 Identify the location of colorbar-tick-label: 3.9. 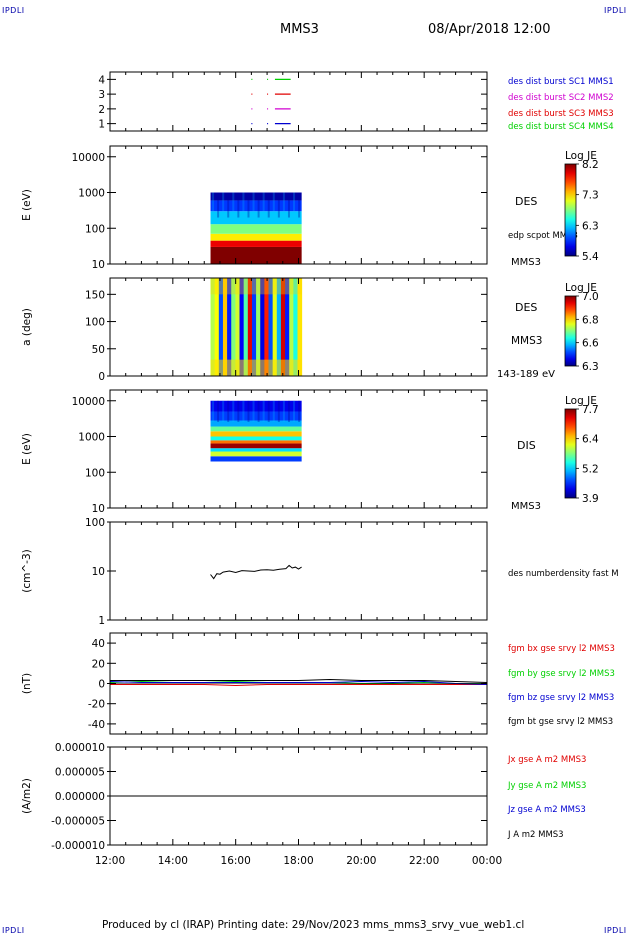
(590, 499).